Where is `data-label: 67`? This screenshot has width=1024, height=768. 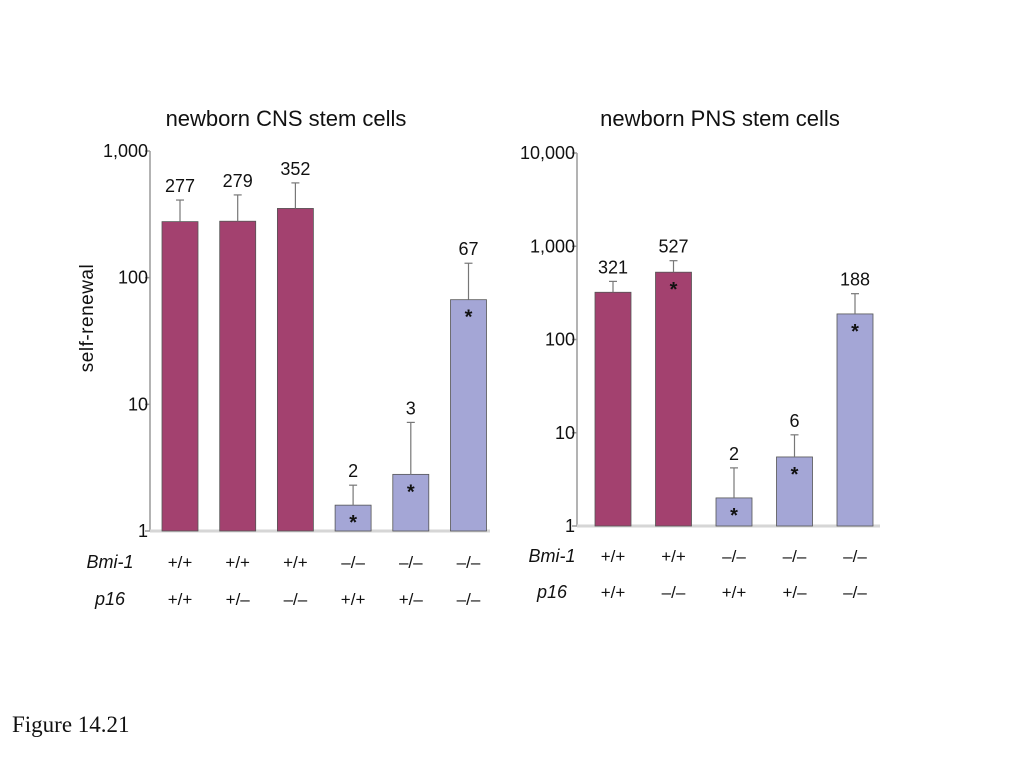
data-label: 67 is located at coordinates (468, 249).